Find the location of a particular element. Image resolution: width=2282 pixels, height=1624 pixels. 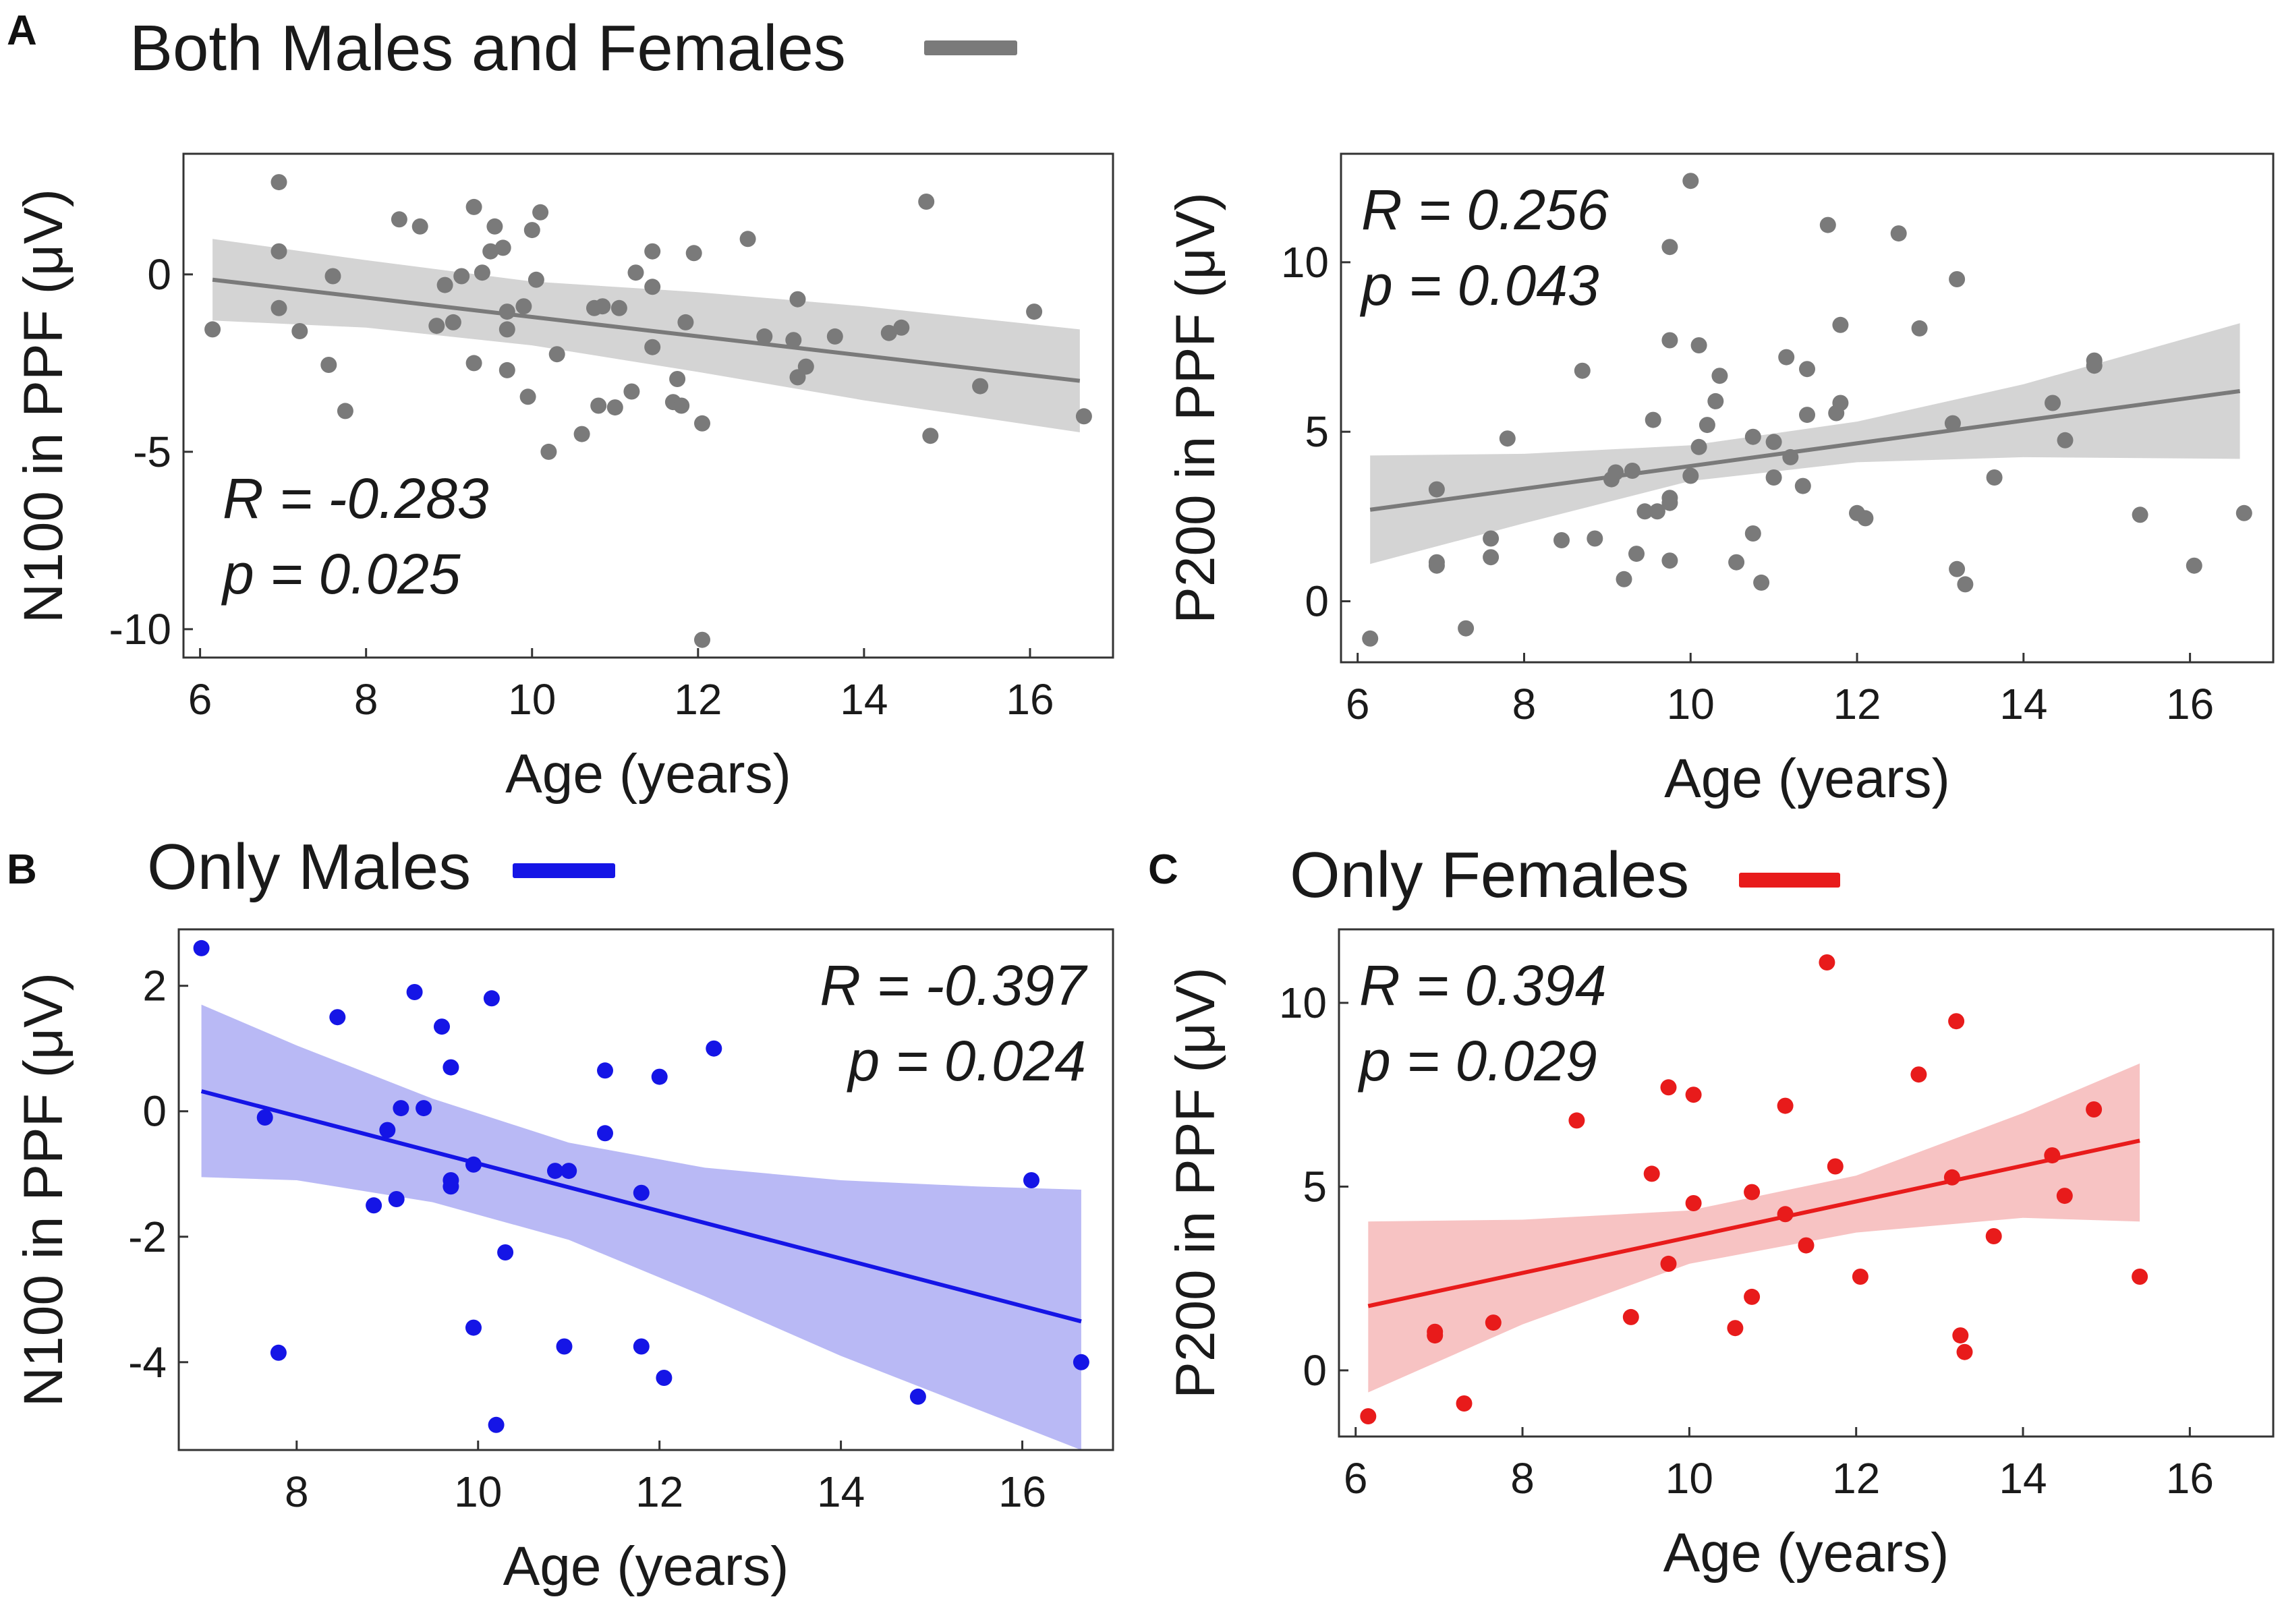

panel-letter-c: C is located at coordinates (1163, 870).